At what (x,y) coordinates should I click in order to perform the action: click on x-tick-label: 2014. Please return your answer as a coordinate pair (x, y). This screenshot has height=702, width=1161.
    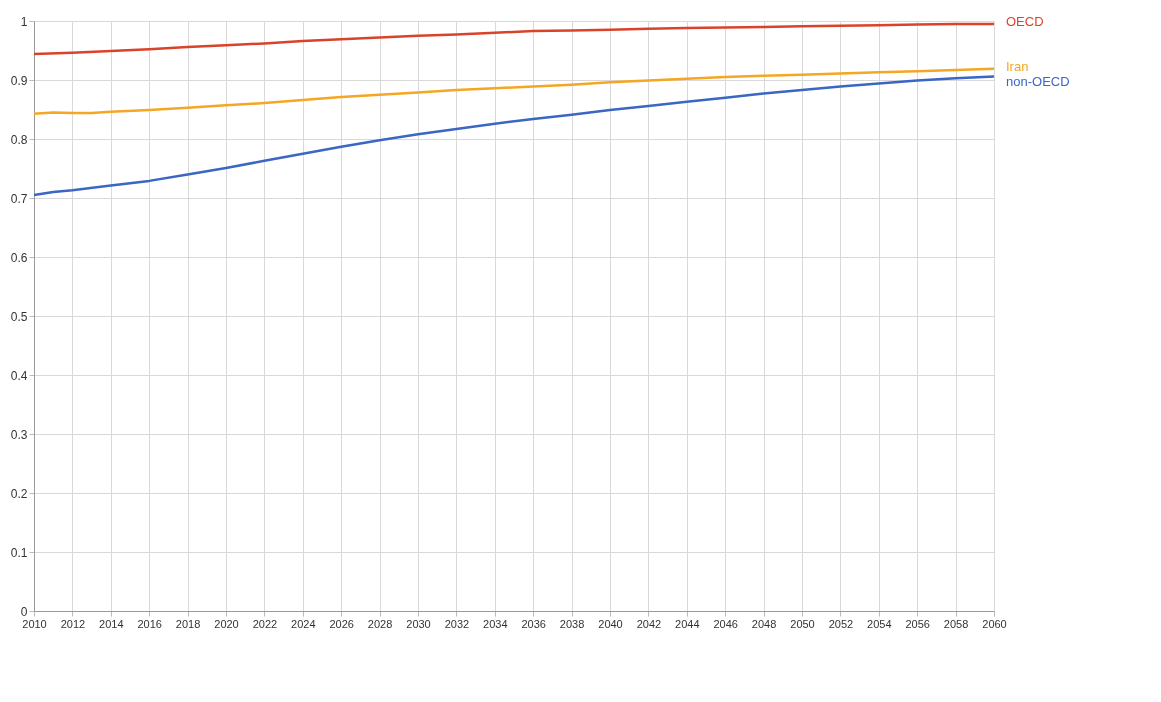
    Looking at the image, I should click on (111, 623).